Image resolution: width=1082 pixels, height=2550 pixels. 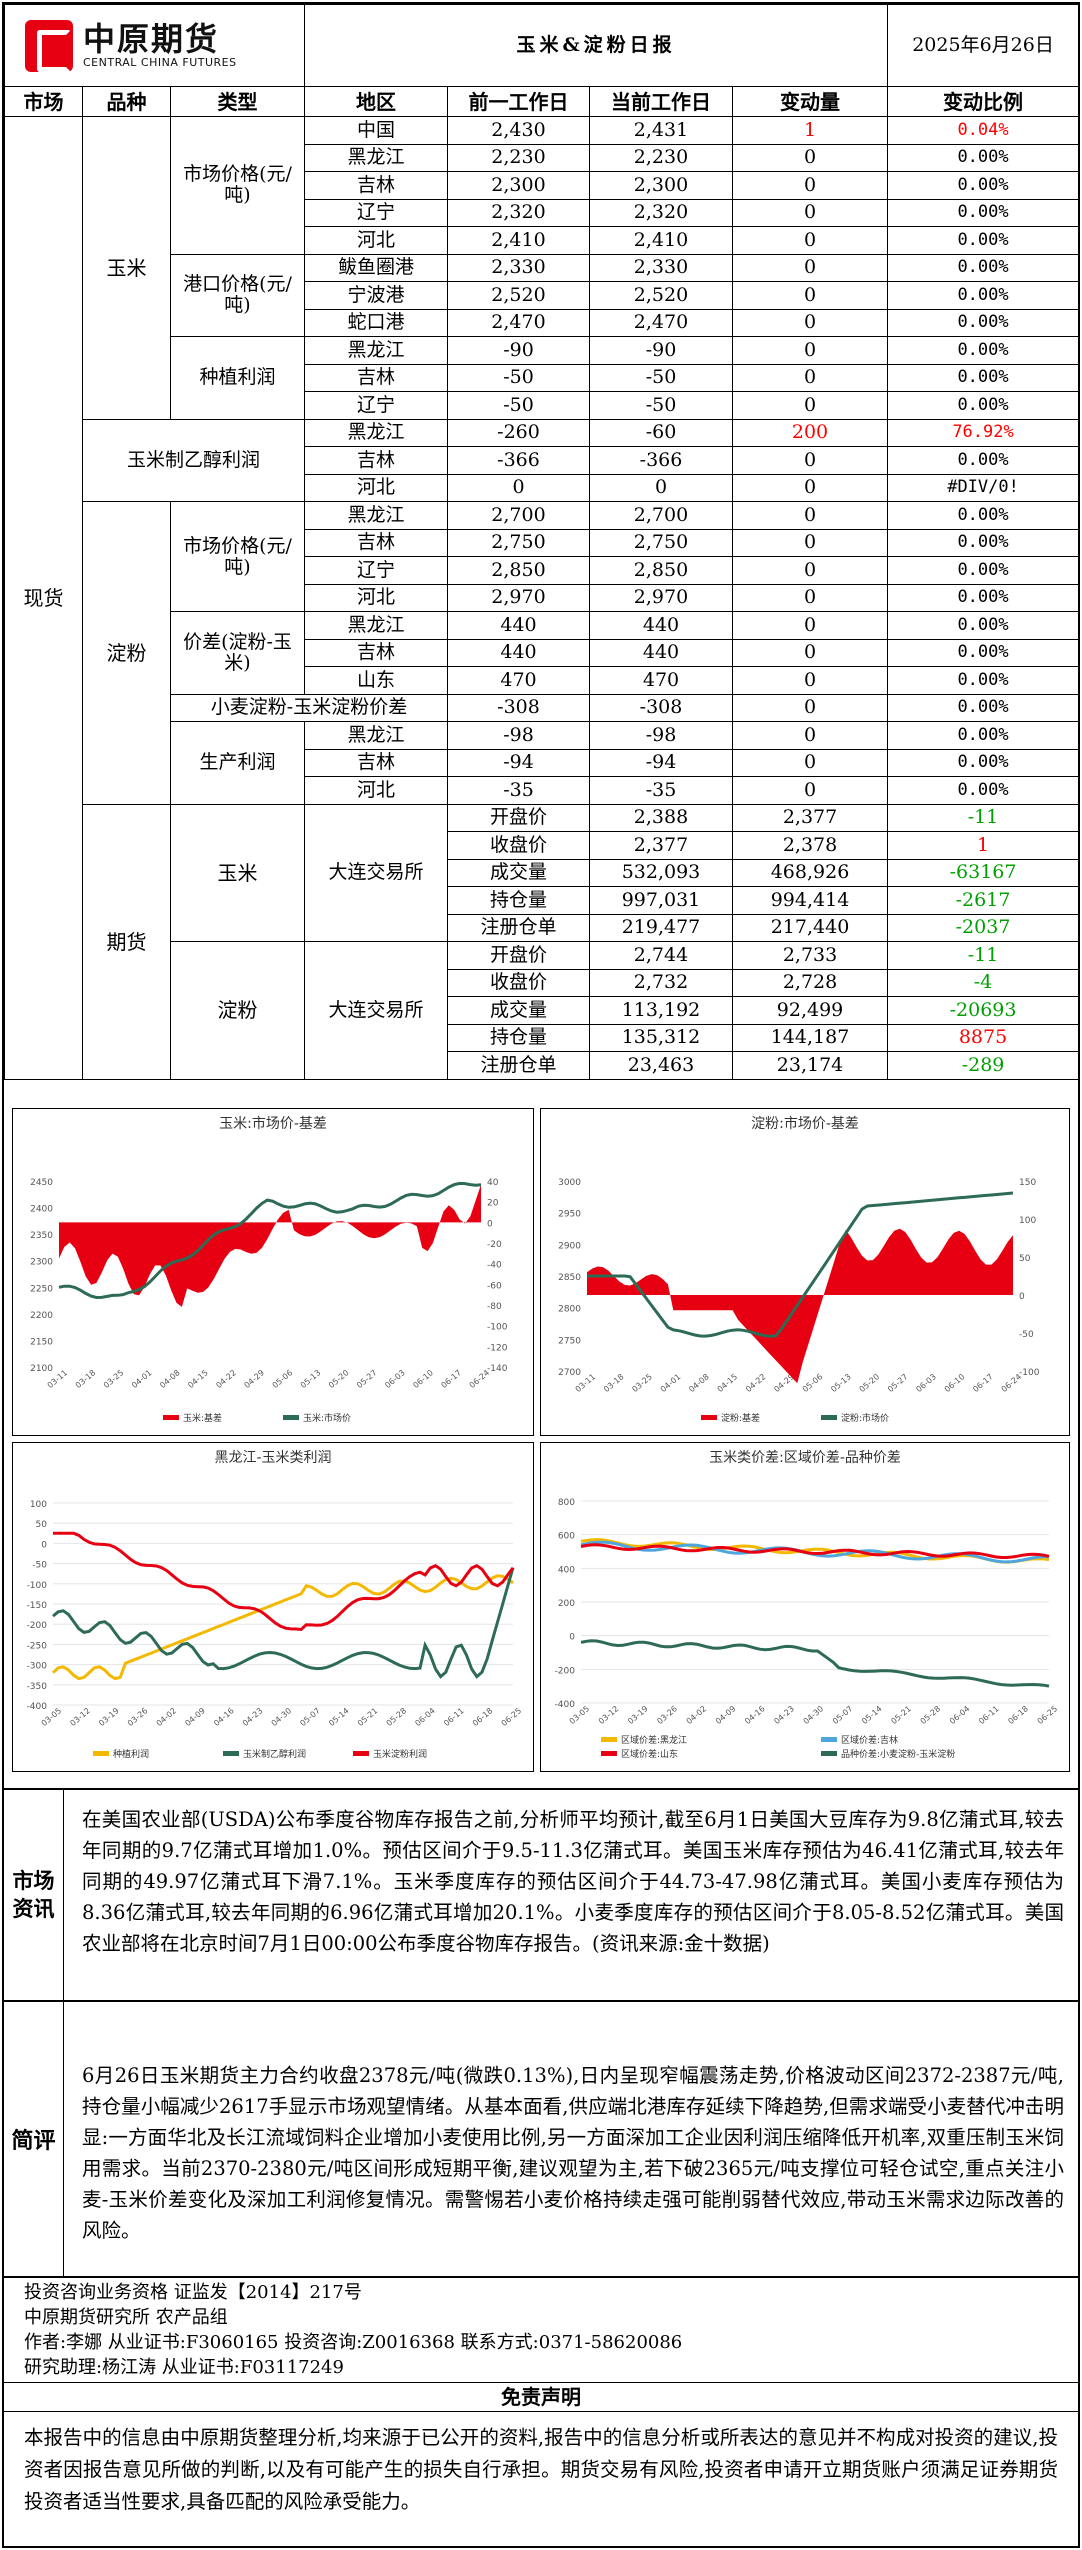 I want to click on cell-curr: -308, so click(x=661, y=707).